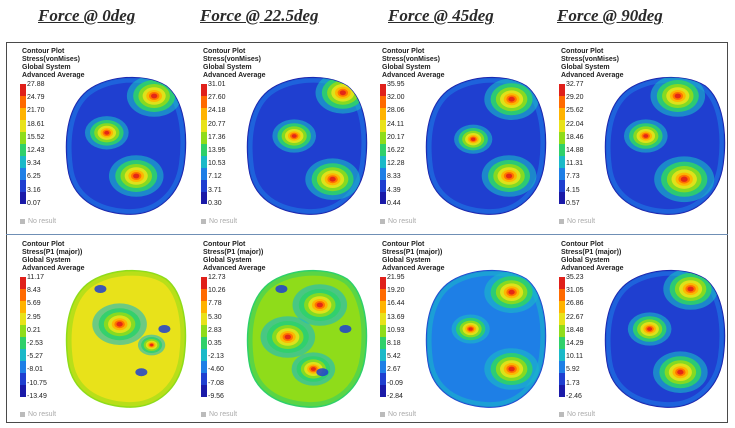 Image resolution: width=735 pixels, height=428 pixels. I want to click on scale-tick-label: 9.34, so click(34, 164).